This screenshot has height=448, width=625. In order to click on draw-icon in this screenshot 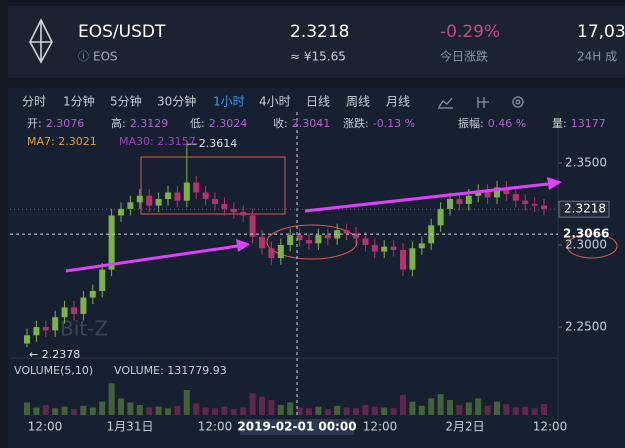, I will do `click(483, 102)`.